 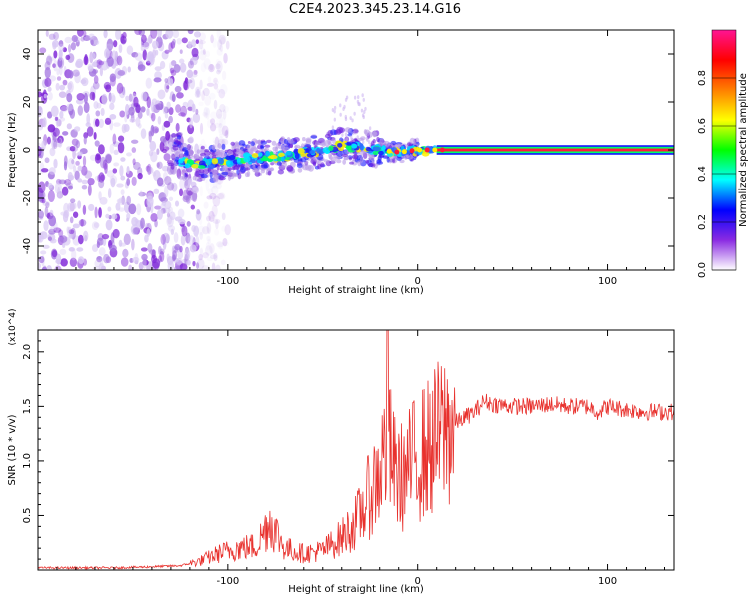 What do you see at coordinates (702, 222) in the screenshot?
I see `colorbar-tick-label: 0.2` at bounding box center [702, 222].